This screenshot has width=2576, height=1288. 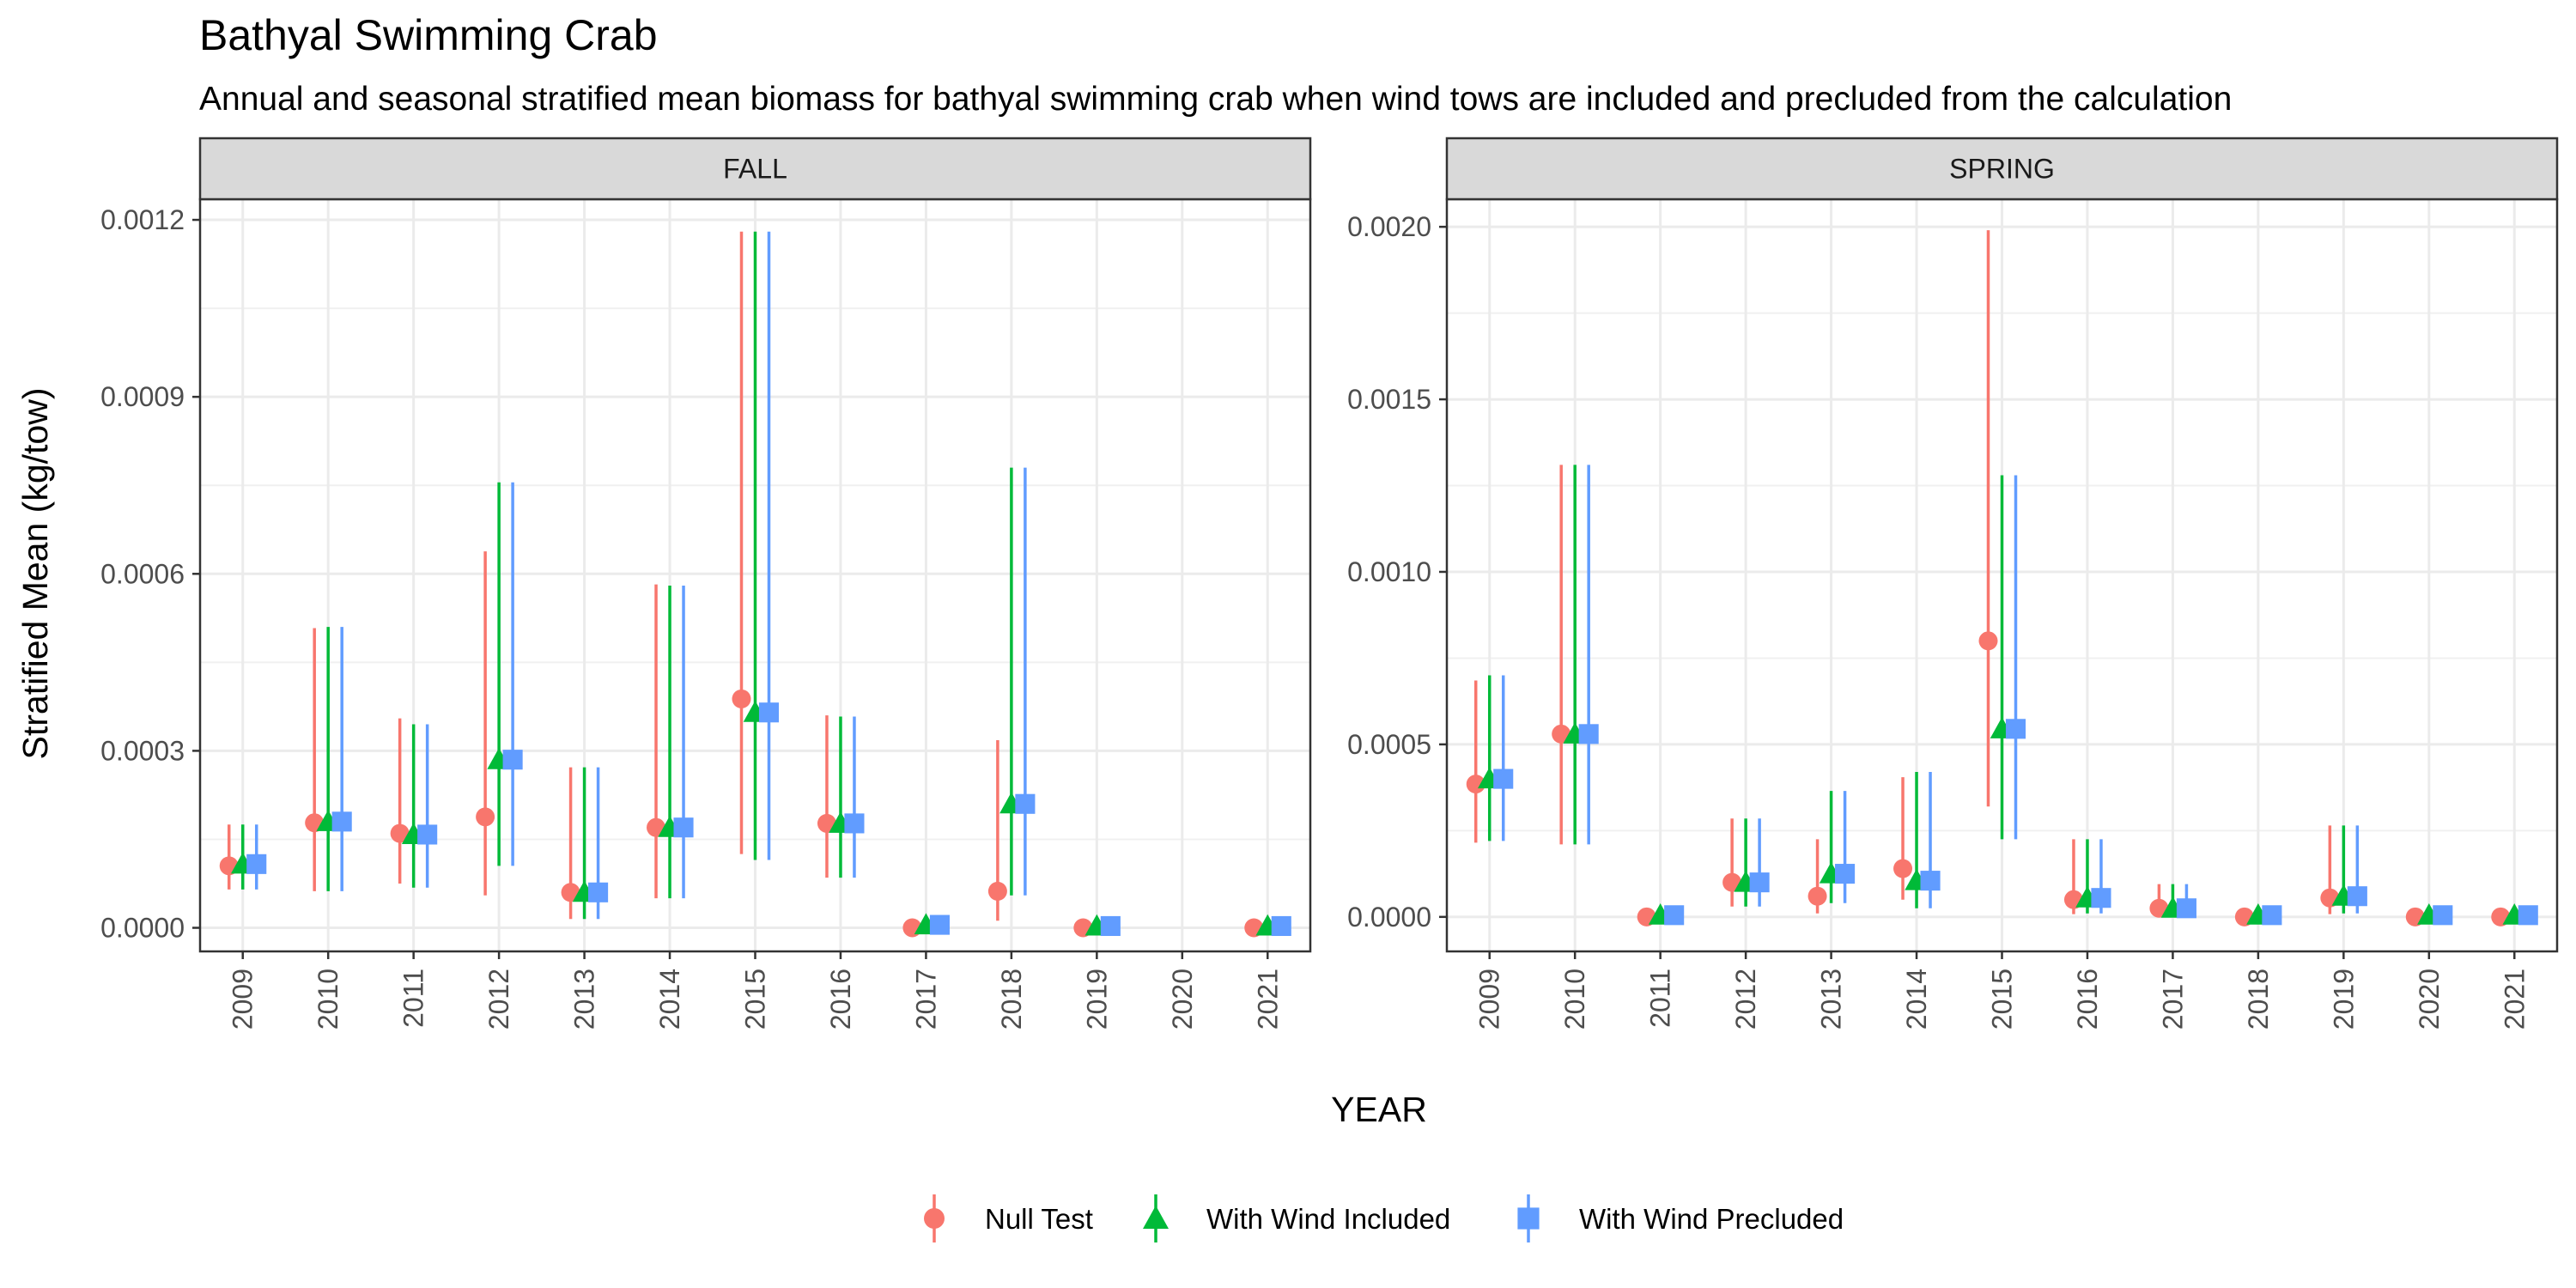 I want to click on y-tick-label: 0.0010, so click(x=1389, y=572).